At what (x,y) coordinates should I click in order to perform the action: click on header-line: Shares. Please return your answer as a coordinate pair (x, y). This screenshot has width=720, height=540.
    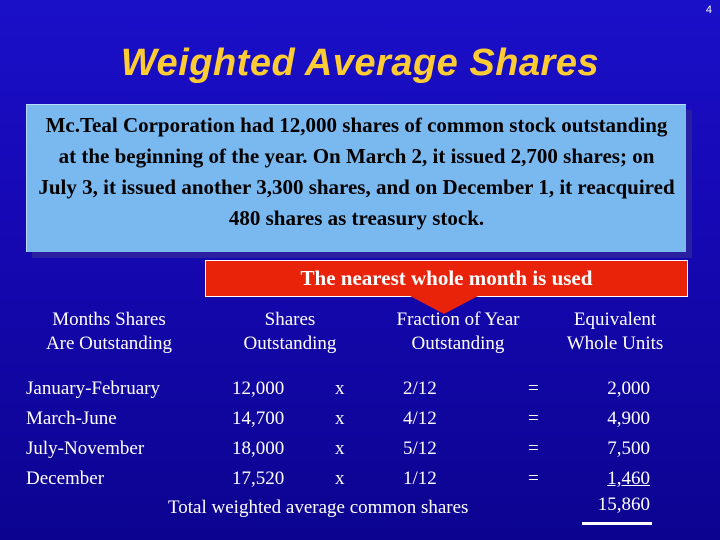
    Looking at the image, I should click on (290, 319).